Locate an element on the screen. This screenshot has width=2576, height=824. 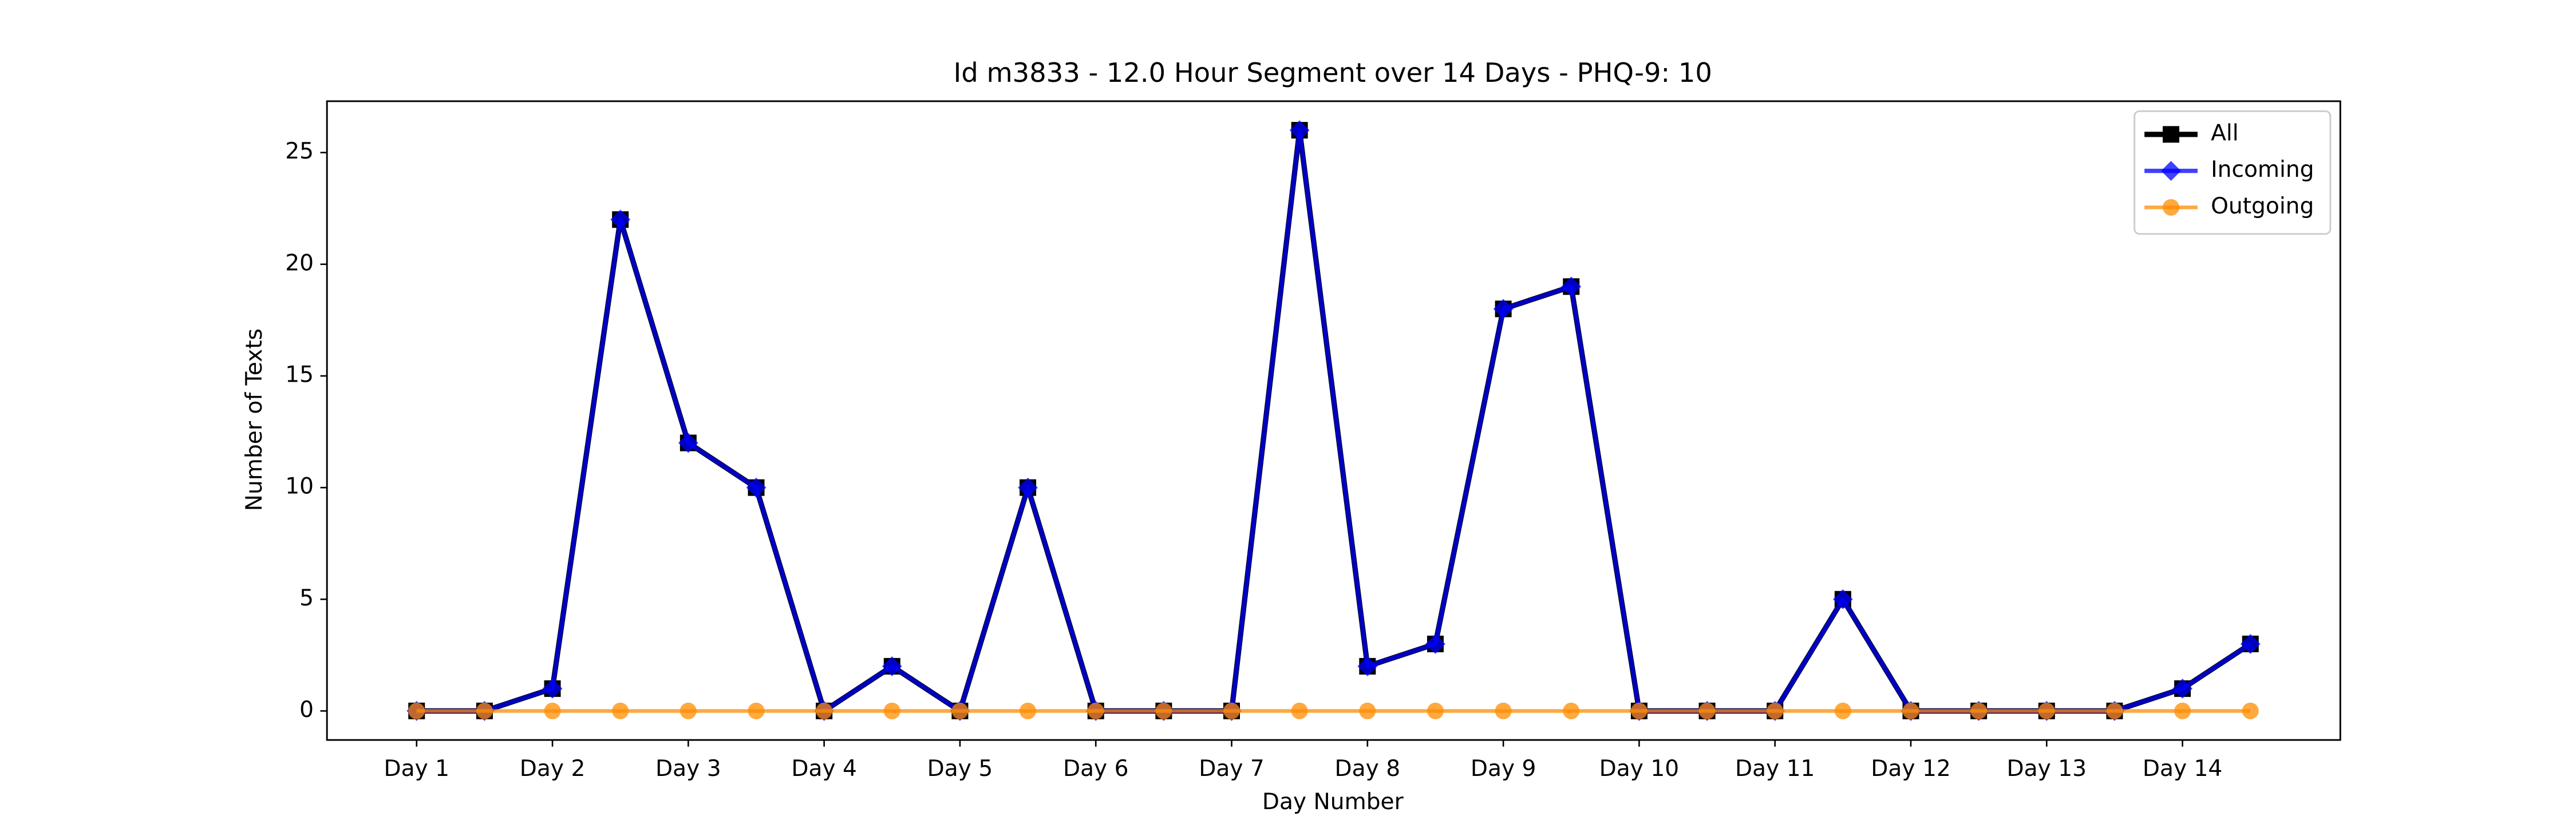
legend-label: Outgoing is located at coordinates (2262, 206).